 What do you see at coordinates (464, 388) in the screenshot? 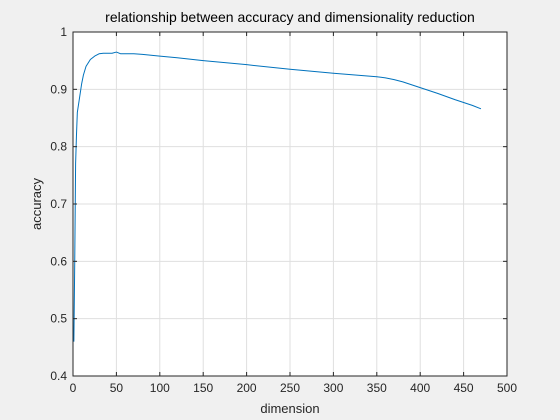
I see `x-tick-label: 450` at bounding box center [464, 388].